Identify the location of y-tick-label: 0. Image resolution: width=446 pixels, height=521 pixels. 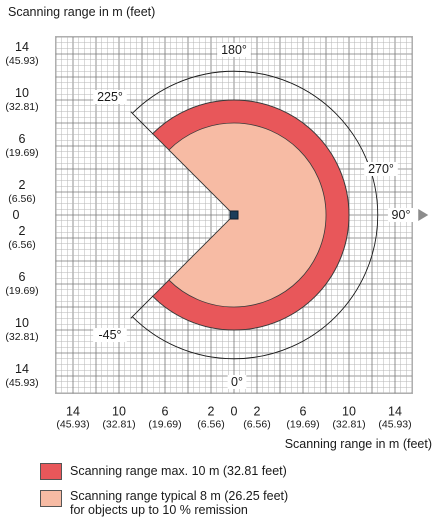
(16, 215).